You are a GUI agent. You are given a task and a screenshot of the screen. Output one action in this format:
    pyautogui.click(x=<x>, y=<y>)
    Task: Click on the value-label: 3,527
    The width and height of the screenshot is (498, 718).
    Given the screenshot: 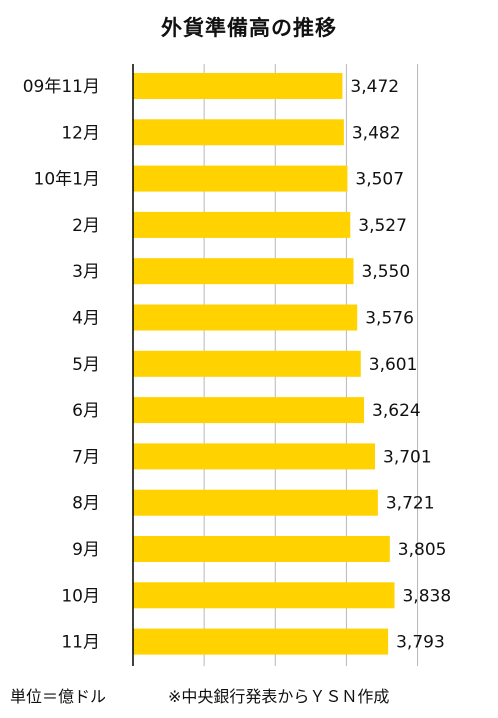 What is the action you would take?
    pyautogui.click(x=382, y=226)
    